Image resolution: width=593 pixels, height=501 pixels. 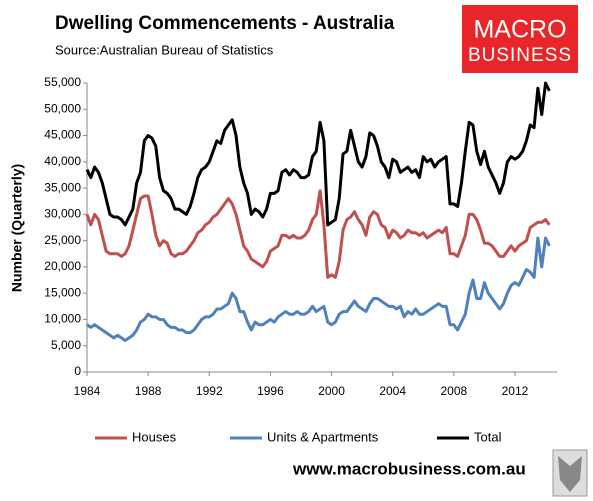 What do you see at coordinates (148, 391) in the screenshot?
I see `x-tick-label: 1988` at bounding box center [148, 391].